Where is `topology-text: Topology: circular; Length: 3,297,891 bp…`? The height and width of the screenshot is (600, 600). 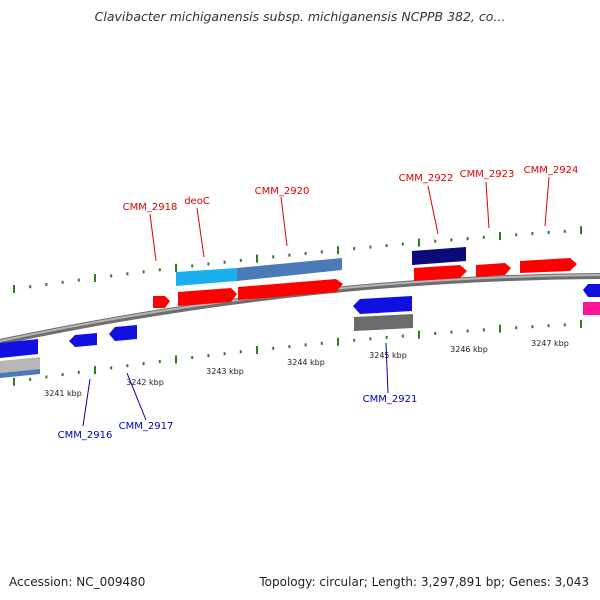
topology-text: Topology: circular; Length: 3,297,891 bp… is located at coordinates (424, 582).